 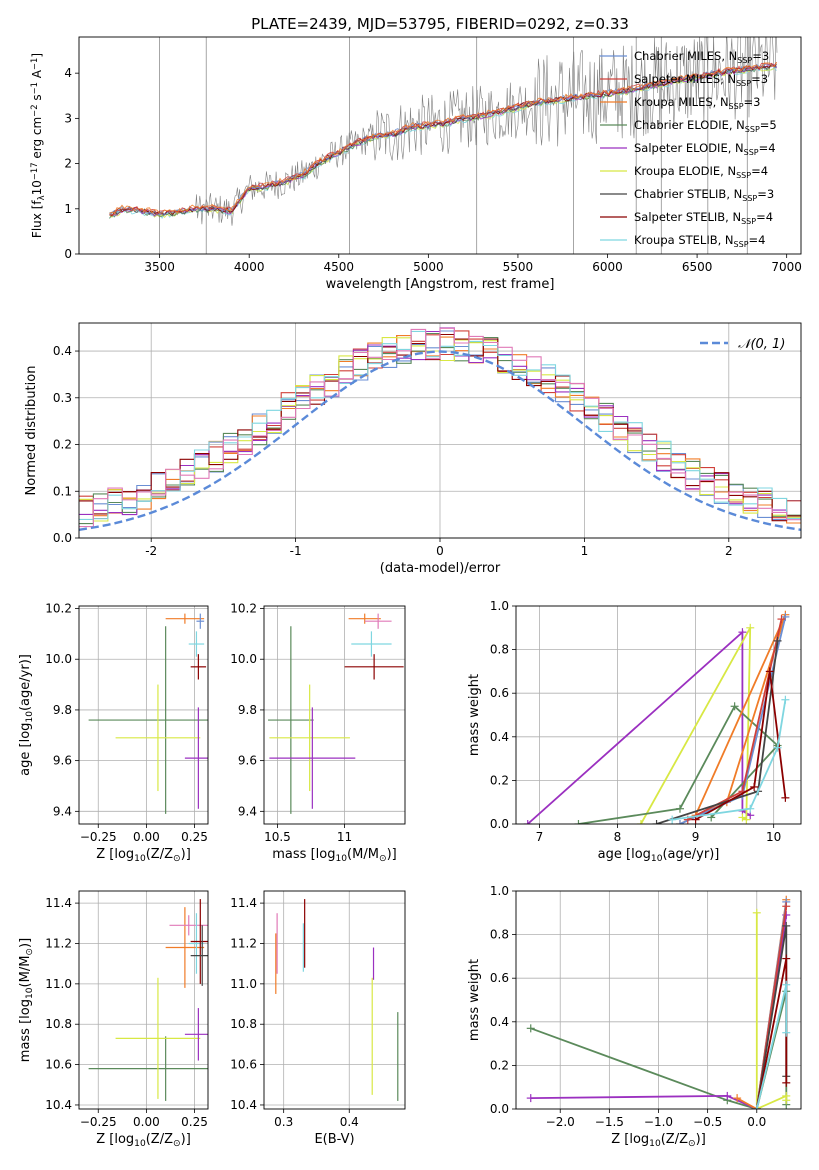 What do you see at coordinates (98, 837) in the screenshot?
I see `x-tick-label: −0.25` at bounding box center [98, 837].